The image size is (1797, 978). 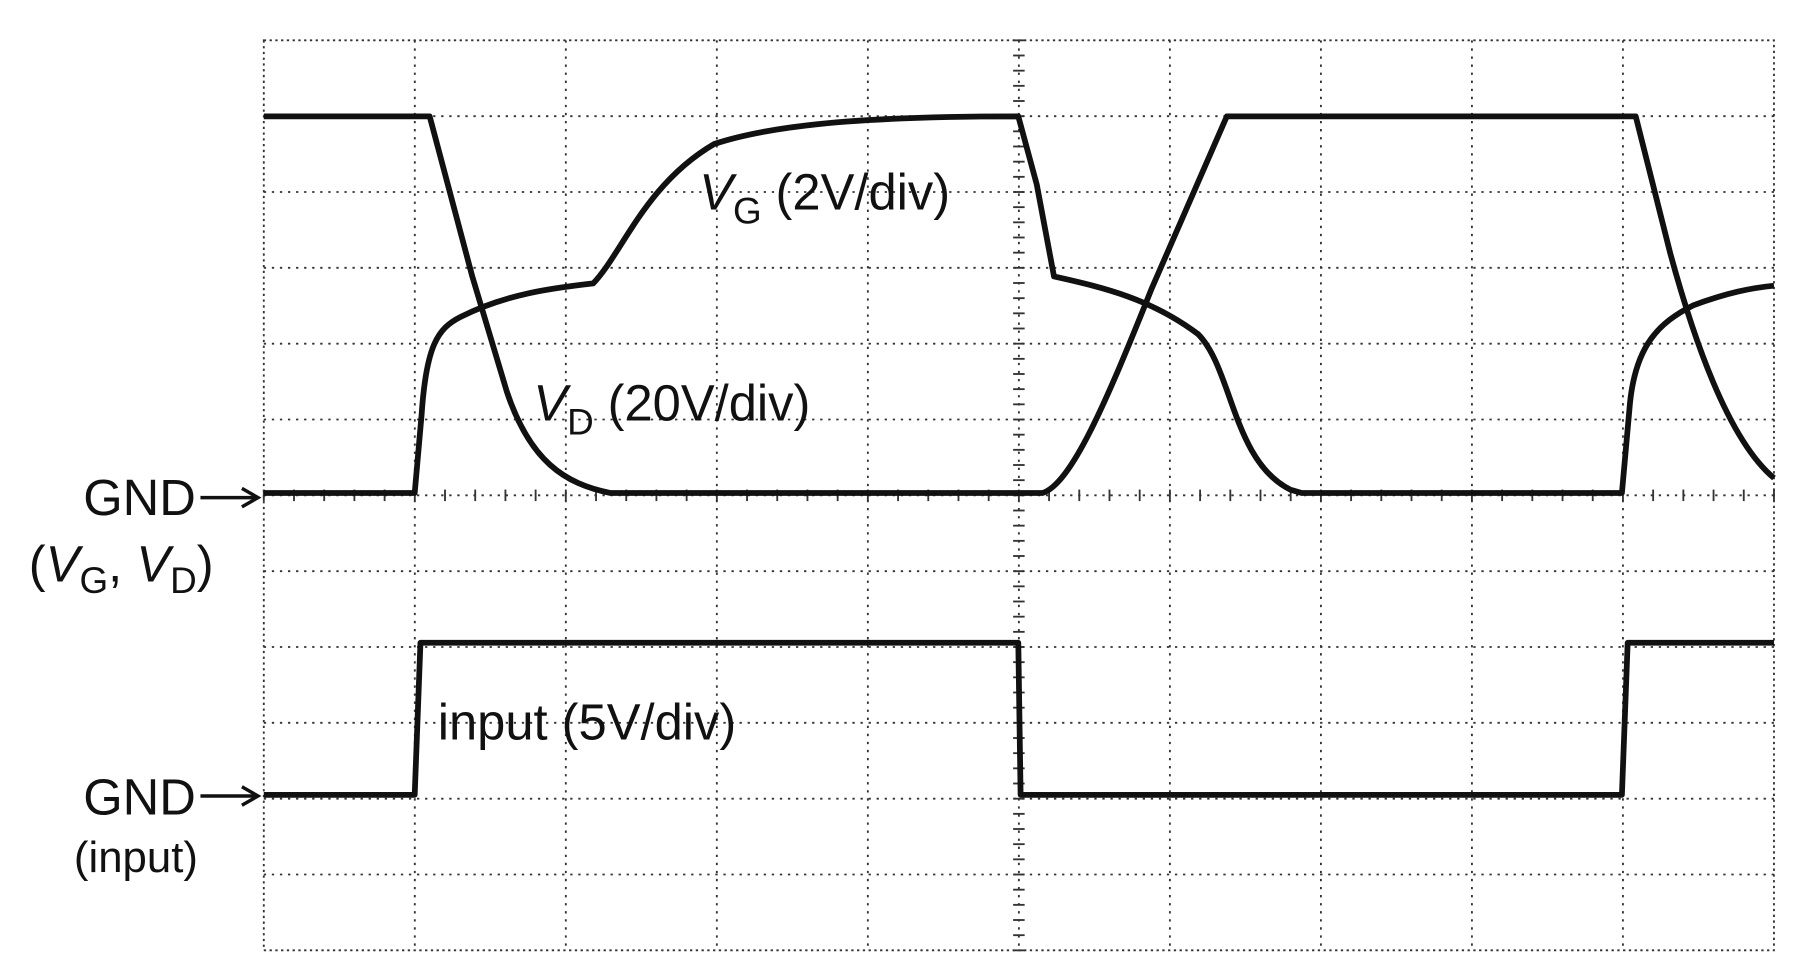 What do you see at coordinates (183, 580) in the screenshot?
I see `subscript: D` at bounding box center [183, 580].